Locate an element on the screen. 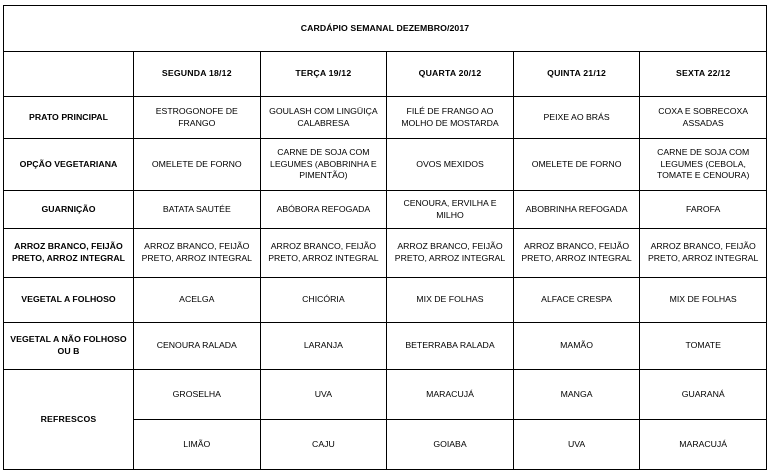  row-label-refrescos: REFRESCOS is located at coordinates (68, 419).